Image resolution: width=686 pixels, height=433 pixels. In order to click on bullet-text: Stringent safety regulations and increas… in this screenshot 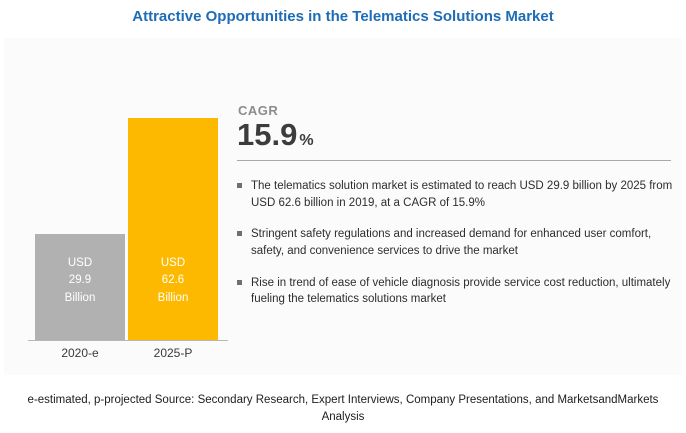, I will do `click(451, 243)`.